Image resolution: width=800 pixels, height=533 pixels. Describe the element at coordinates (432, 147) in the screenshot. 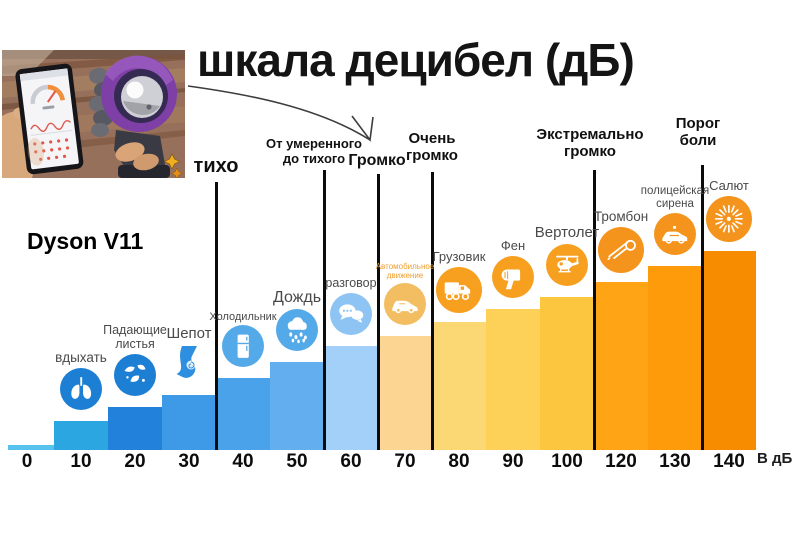

I see `zone-label-4: Очень громко` at that location.